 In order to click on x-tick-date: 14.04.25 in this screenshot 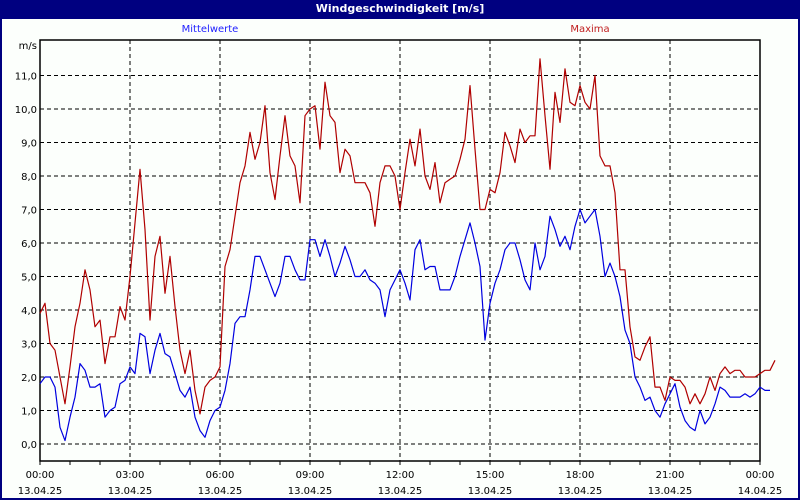, I will do `click(760, 491)`.